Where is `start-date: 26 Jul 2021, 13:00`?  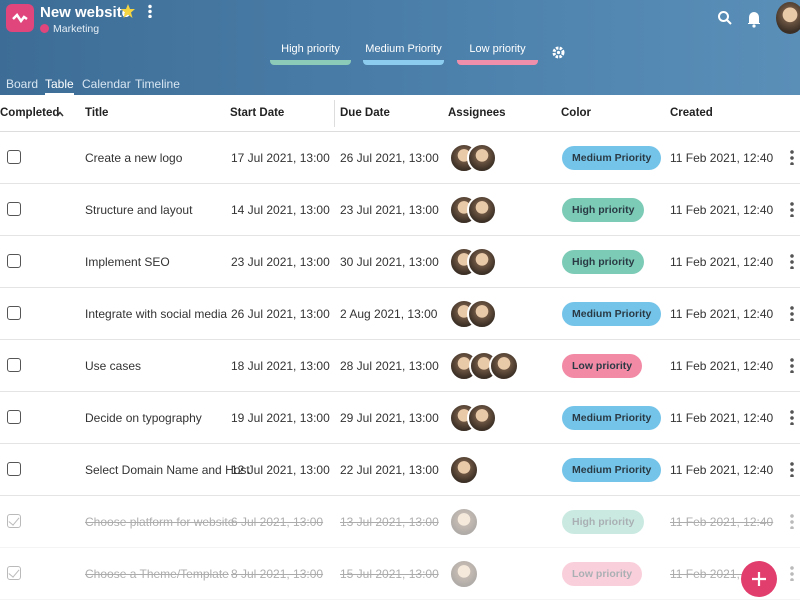 start-date: 26 Jul 2021, 13:00 is located at coordinates (280, 314).